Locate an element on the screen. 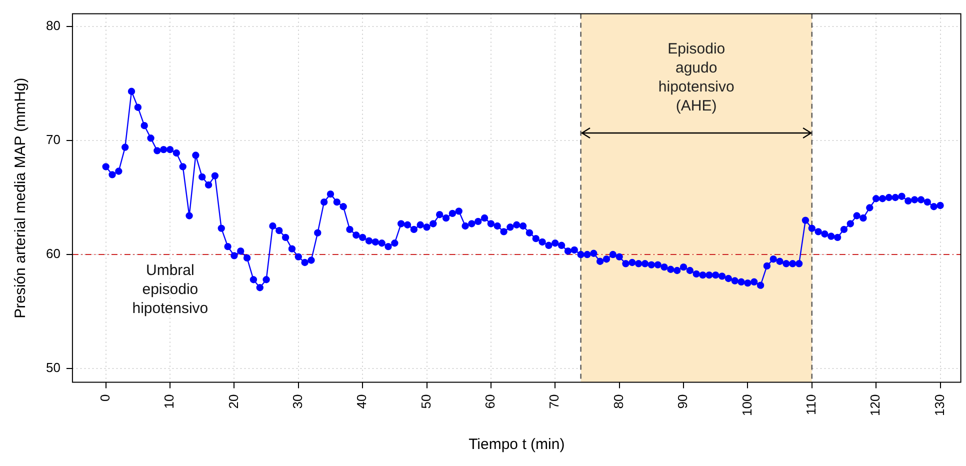 The image size is (966, 466). x-tick-label: 100 is located at coordinates (746, 405).